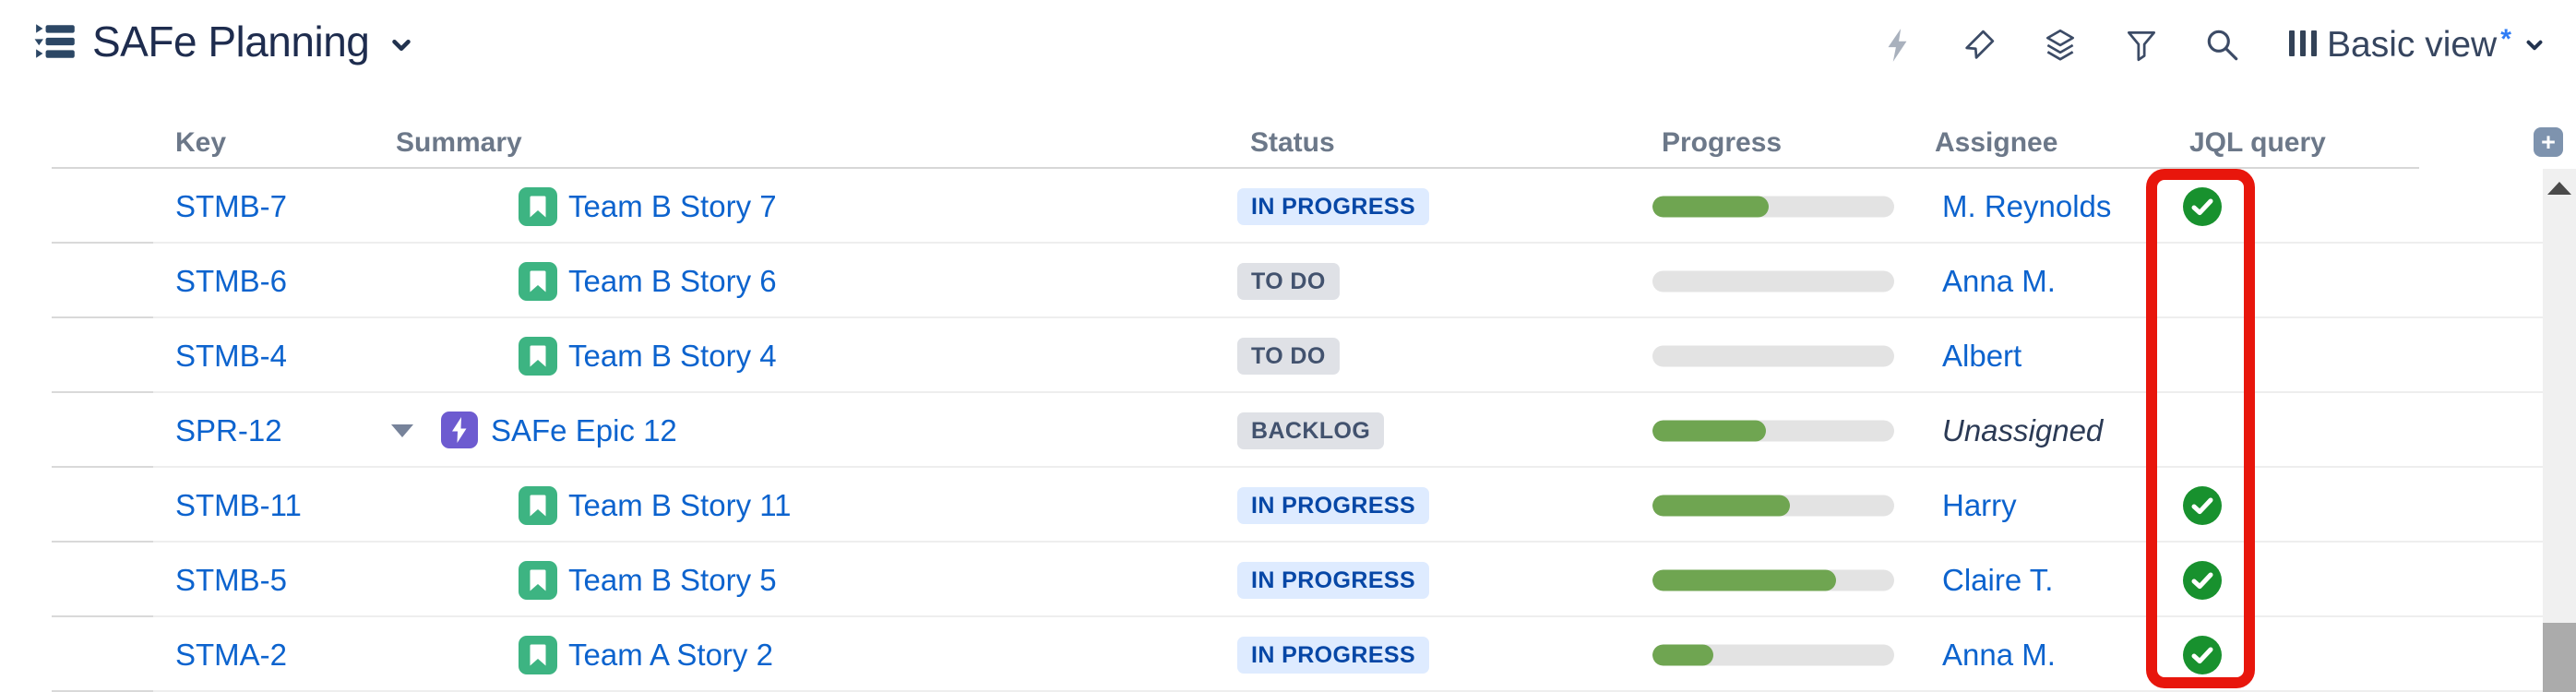  Describe the element at coordinates (584, 429) in the screenshot. I see `summary-link: SAFe Epic 12` at that location.